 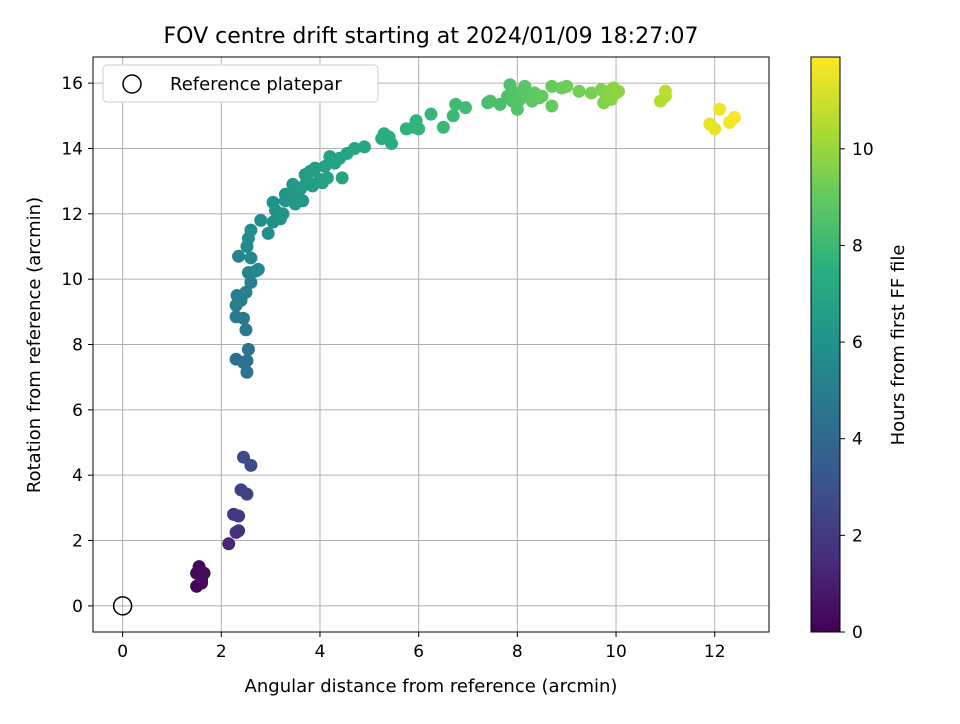 I want to click on x-tick-label: 4, so click(x=320, y=652).